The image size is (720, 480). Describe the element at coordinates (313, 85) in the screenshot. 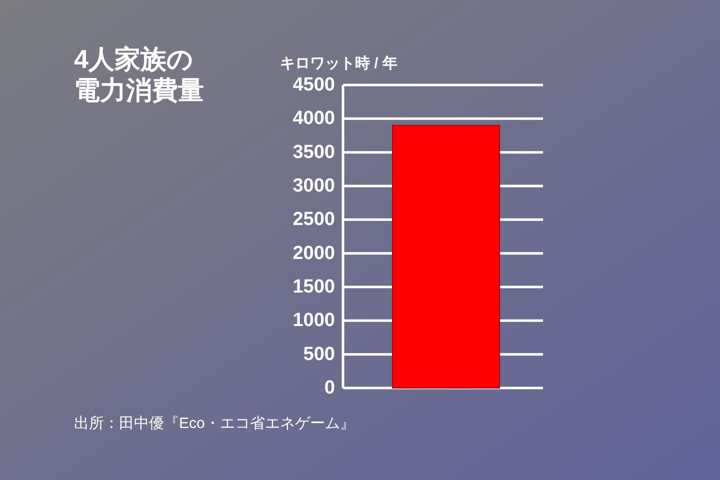

I see `y-tick-label: 4500` at that location.